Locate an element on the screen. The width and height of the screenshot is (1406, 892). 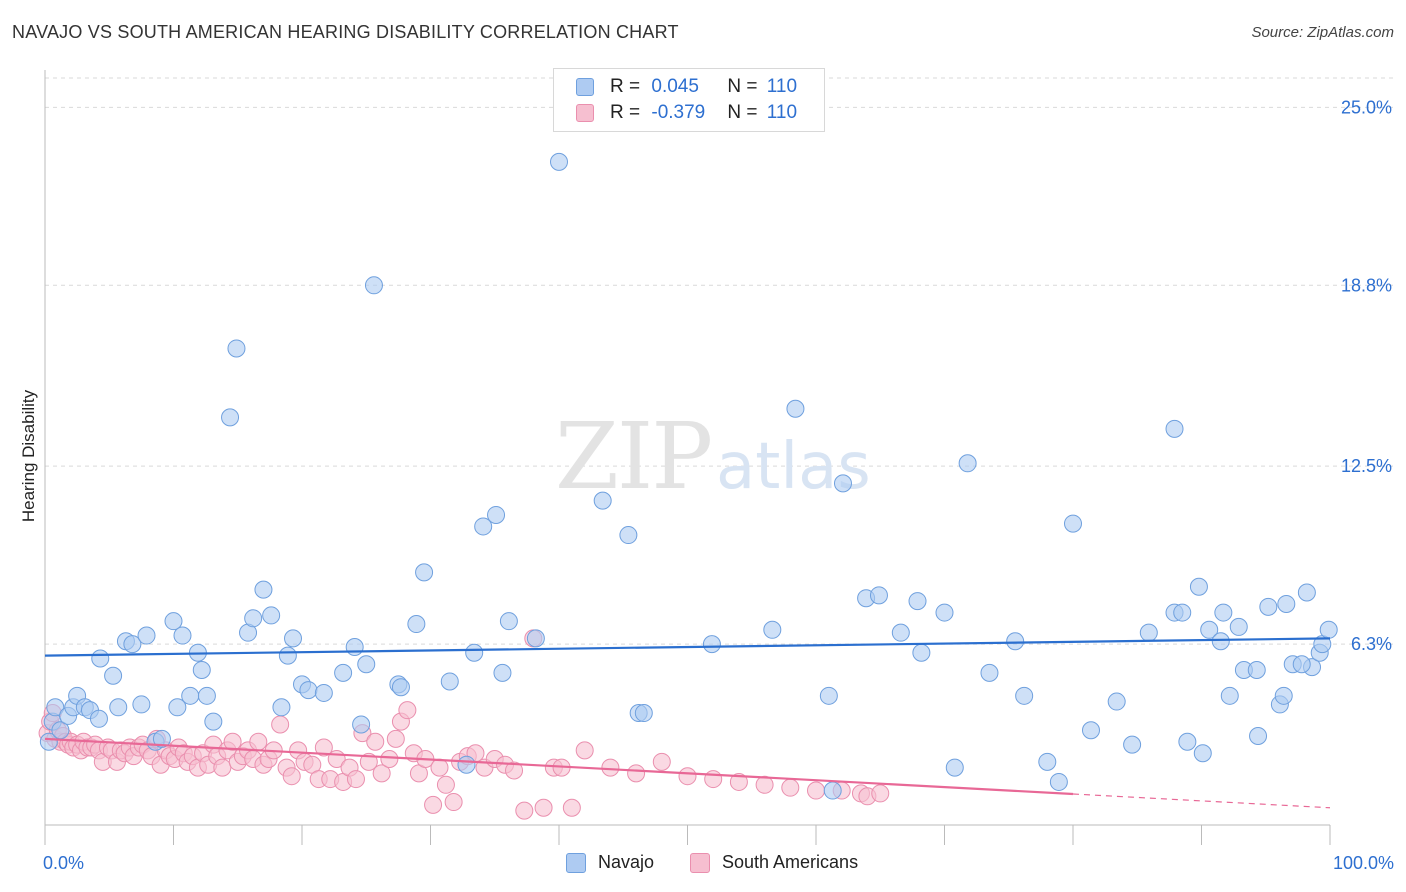
legend-row-south-americans: R = -0.379 N = 110 is located at coordinates (686, 113).